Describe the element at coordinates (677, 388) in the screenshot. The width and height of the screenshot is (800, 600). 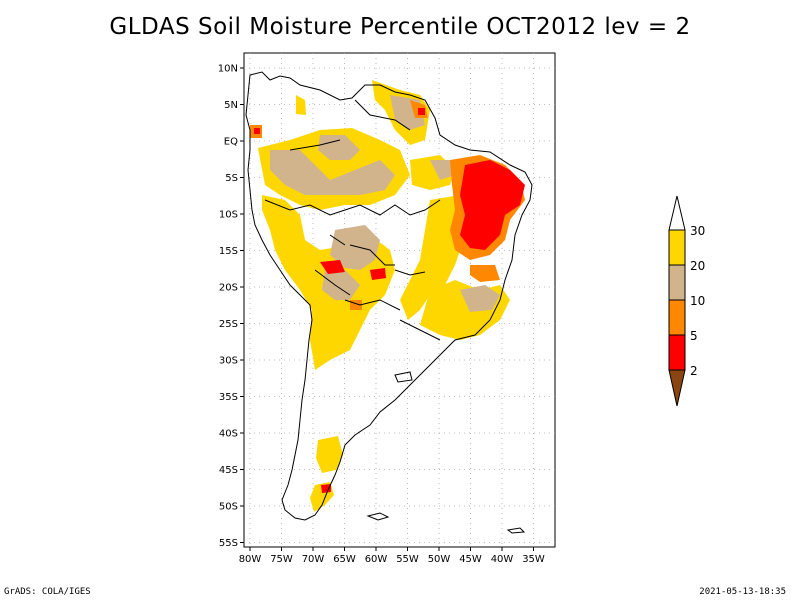
I see `colorbar-bottom-arrow` at that location.